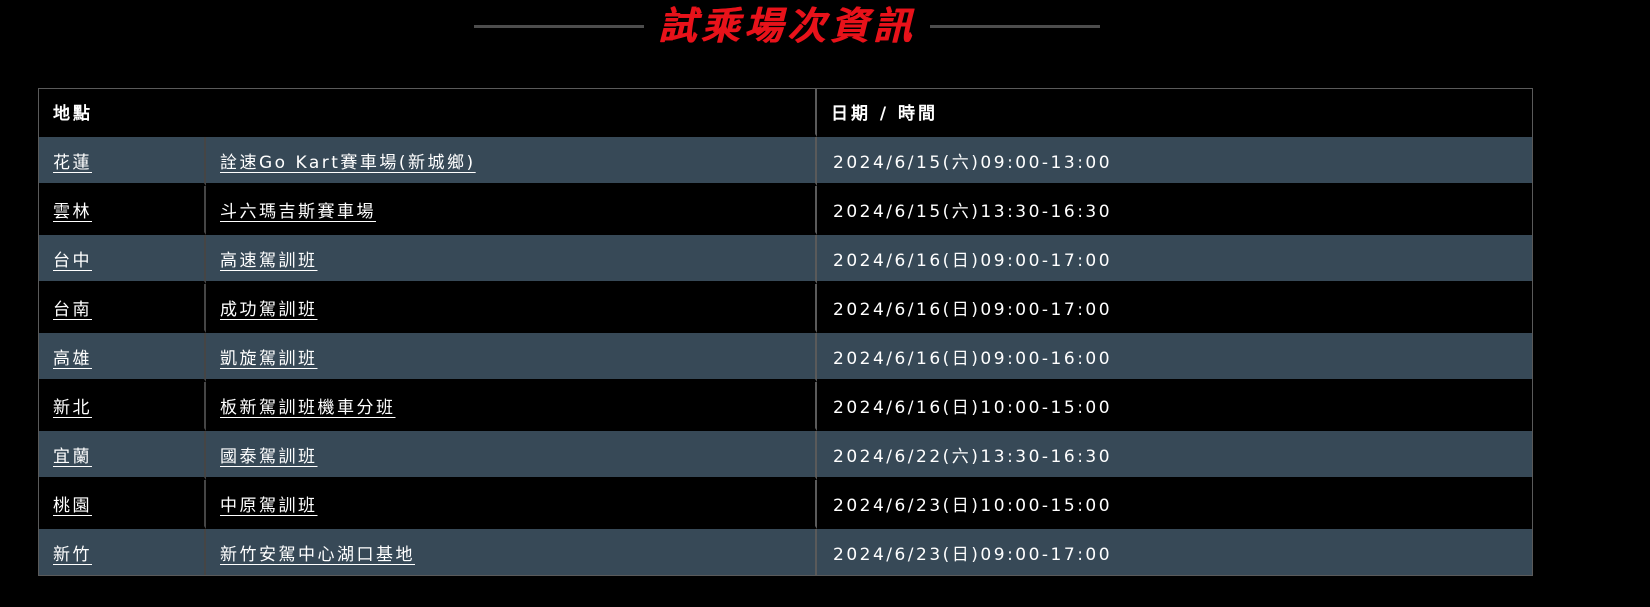 This screenshot has height=607, width=1650. I want to click on session-datetime: 2024/6/16(日)09:00-16:00, so click(1174, 357).